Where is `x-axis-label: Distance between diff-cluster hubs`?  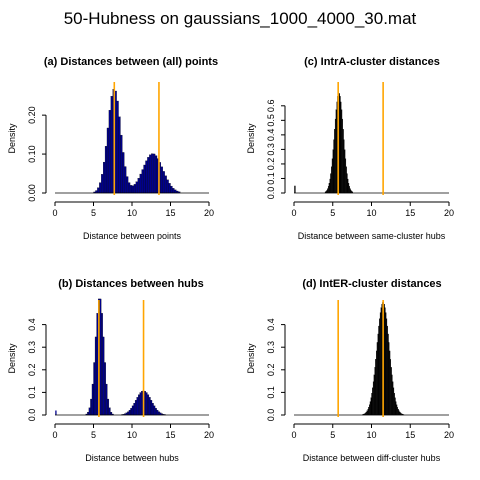 x-axis-label: Distance between diff-cluster hubs is located at coordinates (372, 458).